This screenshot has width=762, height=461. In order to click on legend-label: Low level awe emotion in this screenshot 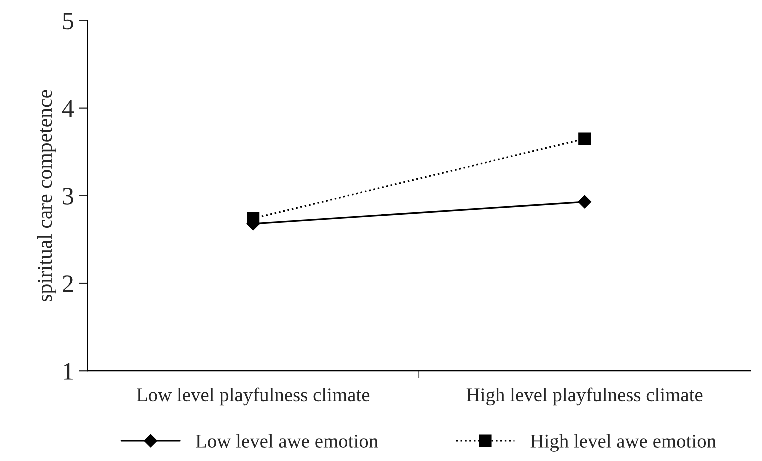, I will do `click(287, 441)`.